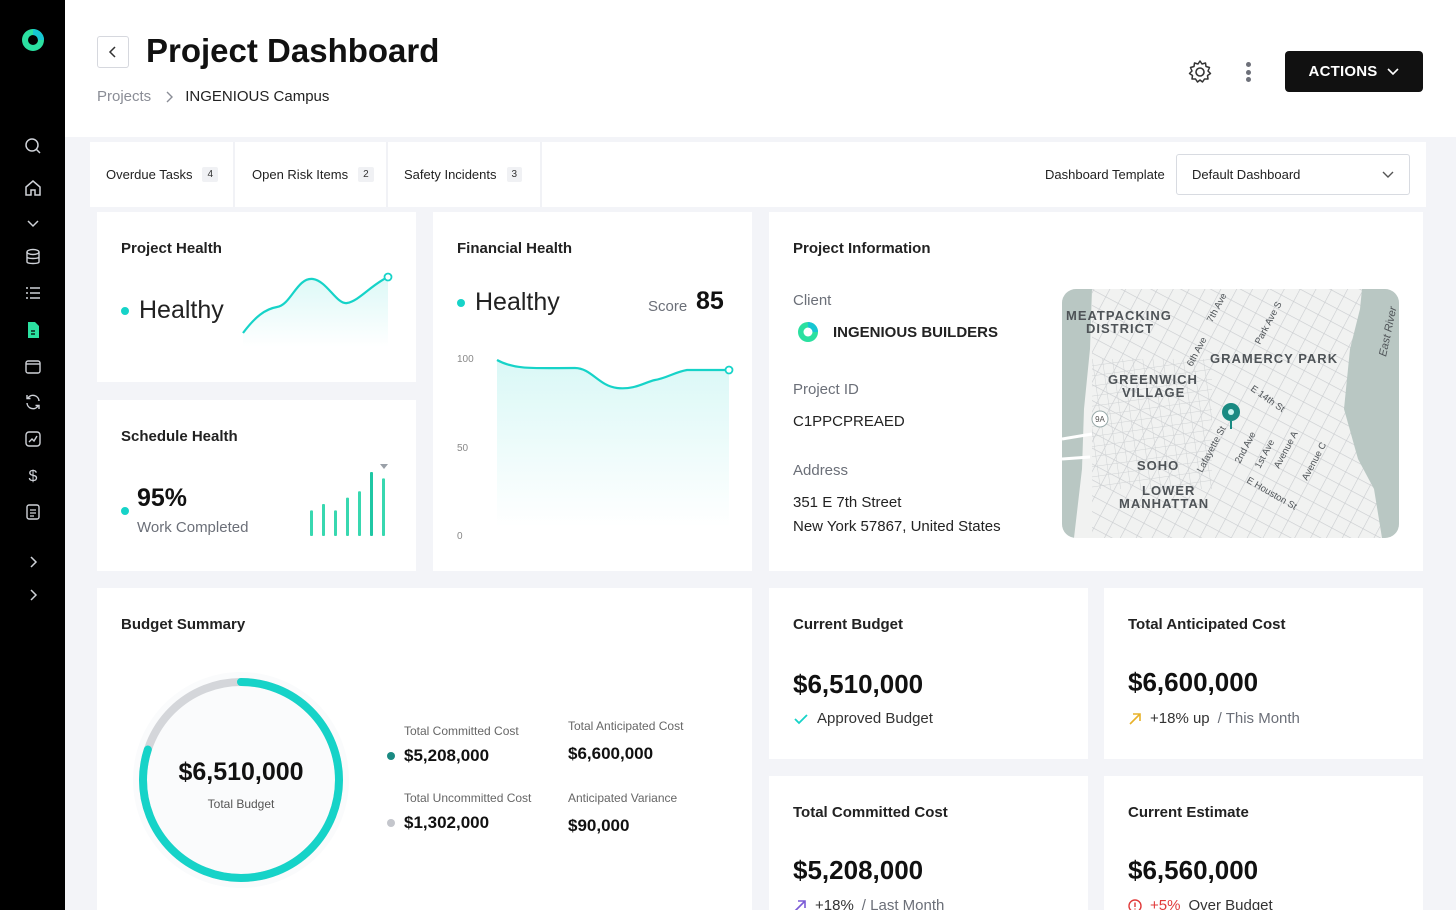 The height and width of the screenshot is (910, 1456). I want to click on uncommitted-value: $1,302,000, so click(447, 822).